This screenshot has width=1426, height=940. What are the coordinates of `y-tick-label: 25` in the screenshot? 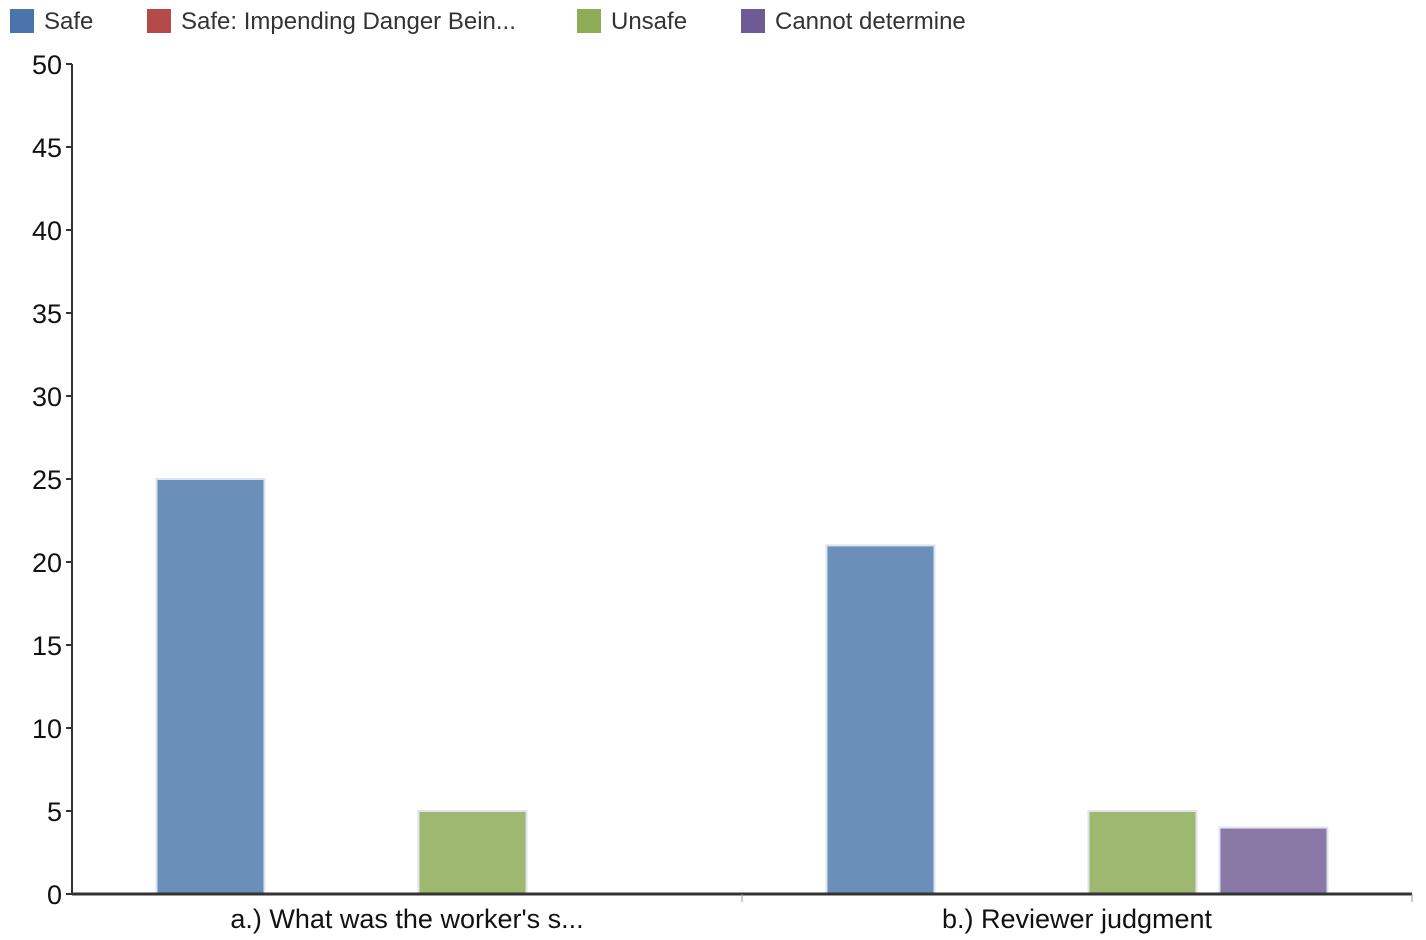 It's located at (47, 480).